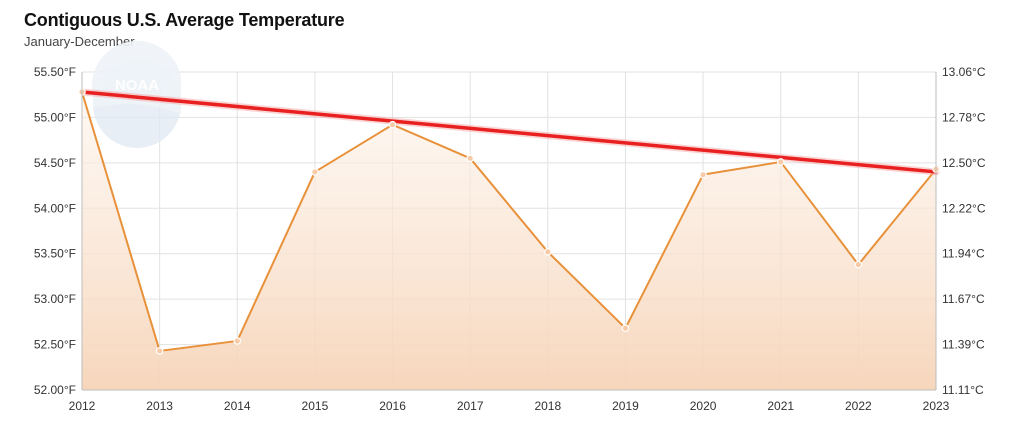 The image size is (1024, 438). Describe the element at coordinates (55, 72) in the screenshot. I see `left-tick-label: 55.50°F` at that location.